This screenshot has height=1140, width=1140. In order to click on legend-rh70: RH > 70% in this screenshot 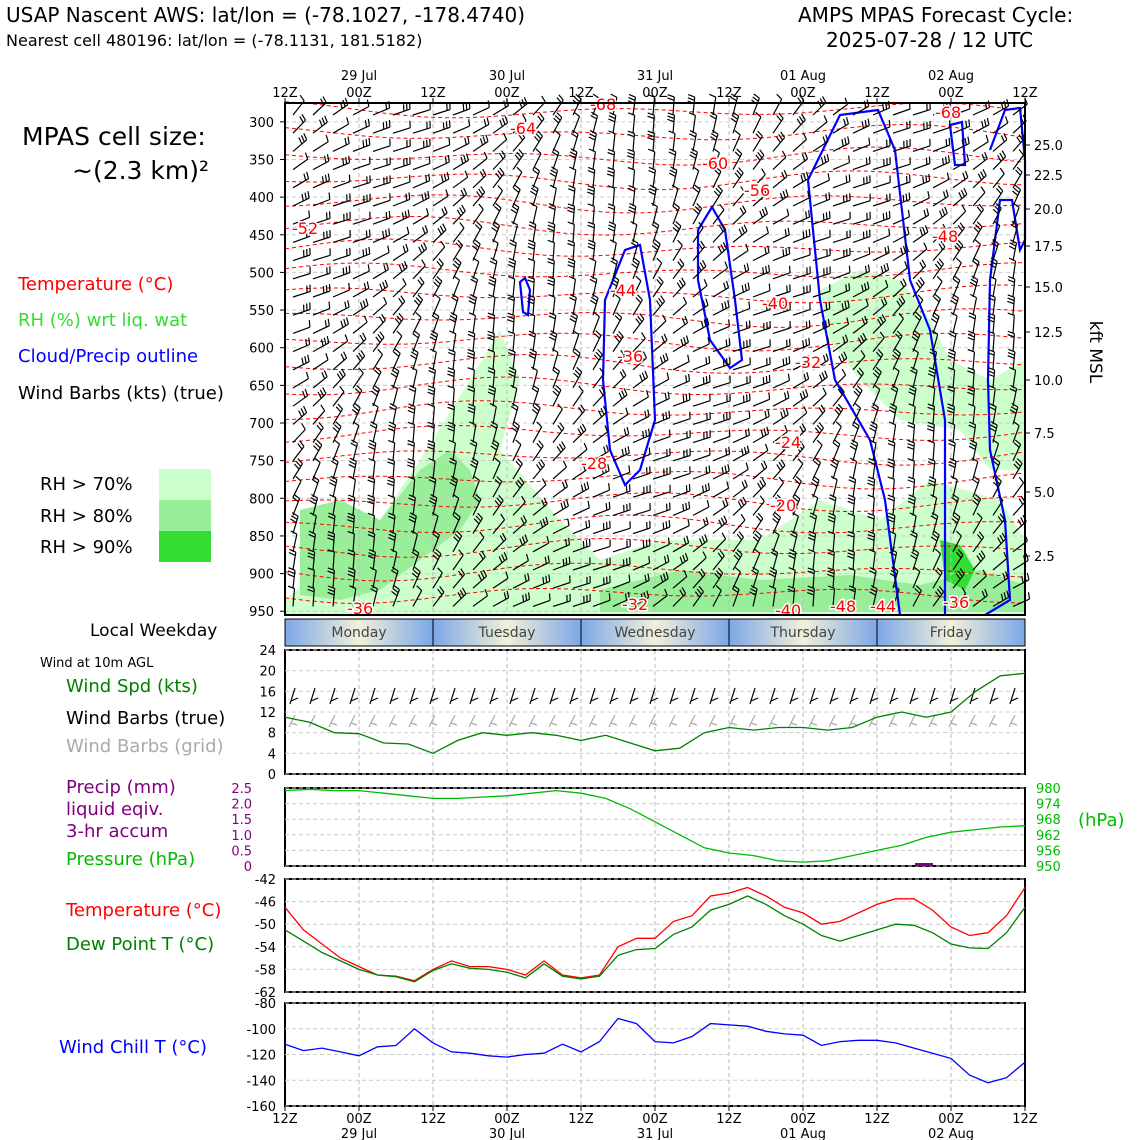, I will do `click(86, 484)`.